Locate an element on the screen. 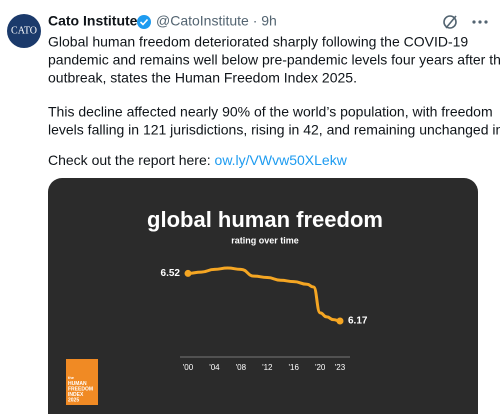 This screenshot has width=500, height=414. logo is located at coordinates (82, 382).